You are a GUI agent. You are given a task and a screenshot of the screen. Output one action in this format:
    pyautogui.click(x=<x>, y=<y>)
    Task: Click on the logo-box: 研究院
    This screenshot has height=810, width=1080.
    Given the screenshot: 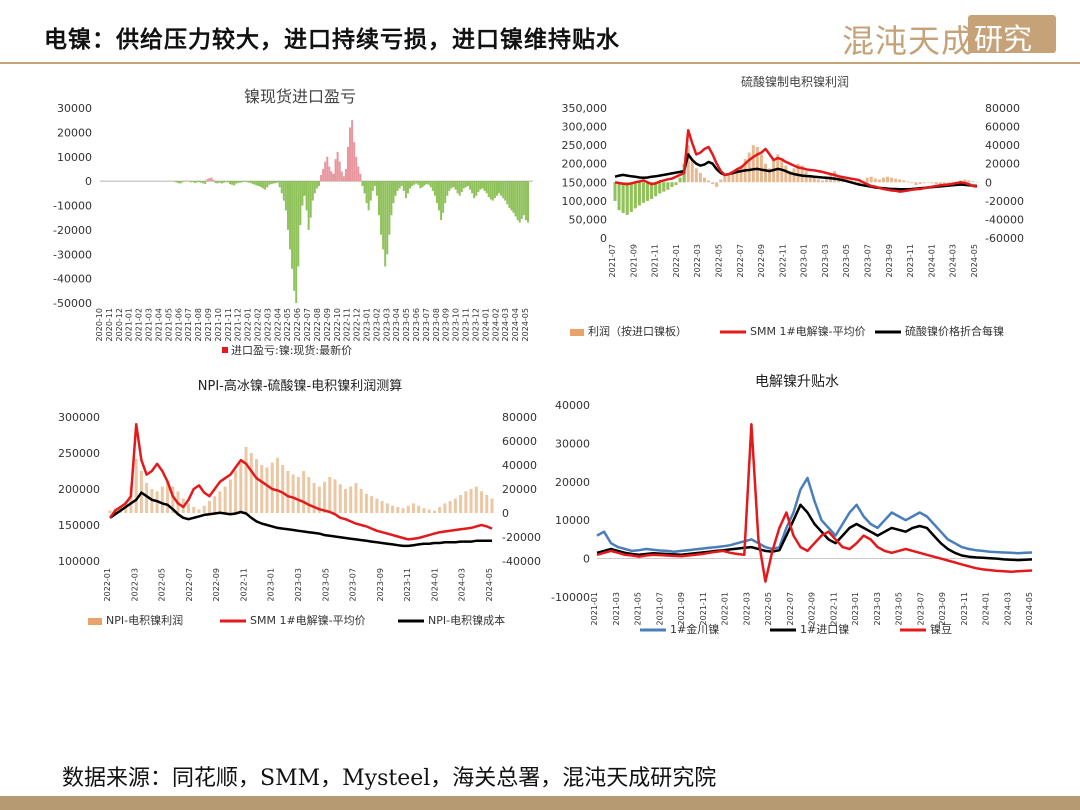 What is the action you would take?
    pyautogui.click(x=1012, y=56)
    